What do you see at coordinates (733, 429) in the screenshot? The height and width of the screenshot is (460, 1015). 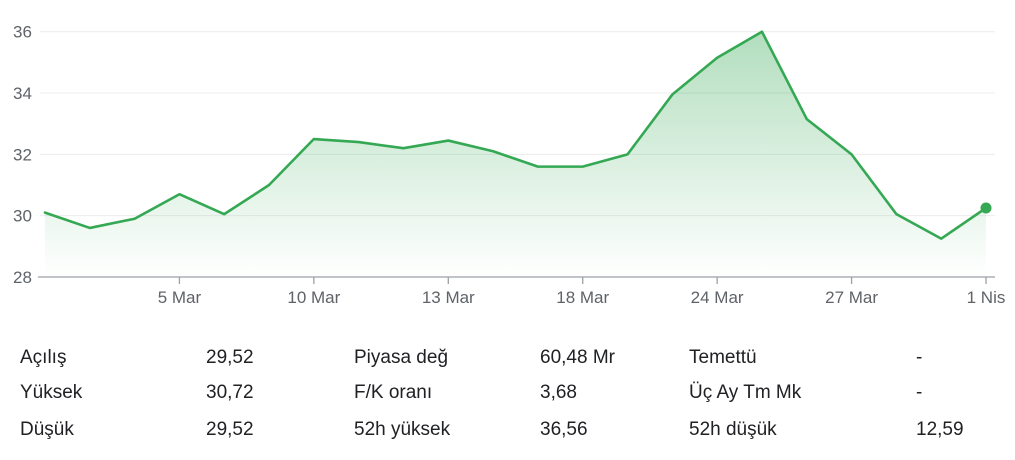 I see `stat-label-52w-low: 52h düşük` at bounding box center [733, 429].